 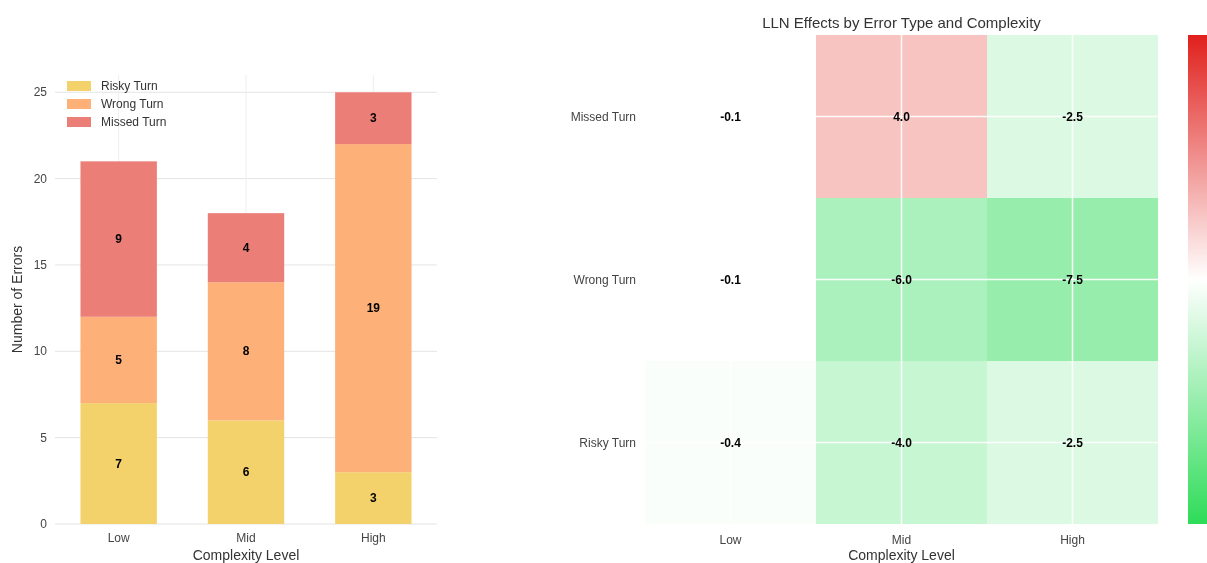 What do you see at coordinates (44, 437) in the screenshot?
I see `y-tick-label: 5` at bounding box center [44, 437].